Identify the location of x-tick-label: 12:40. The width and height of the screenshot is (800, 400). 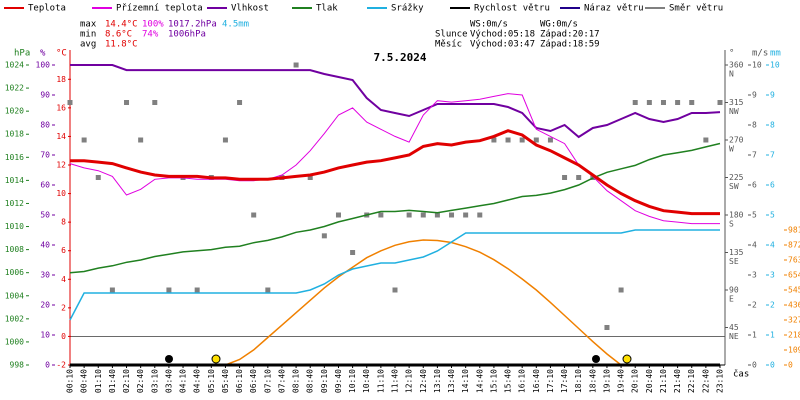
(423, 381).